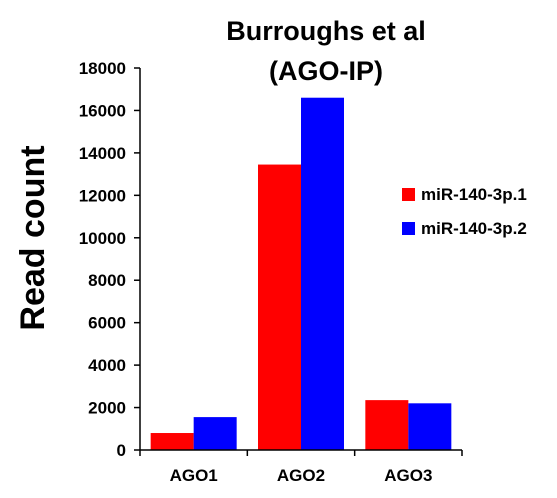 Image resolution: width=557 pixels, height=498 pixels. Describe the element at coordinates (107, 323) in the screenshot. I see `y-tick-label: 6000` at that location.